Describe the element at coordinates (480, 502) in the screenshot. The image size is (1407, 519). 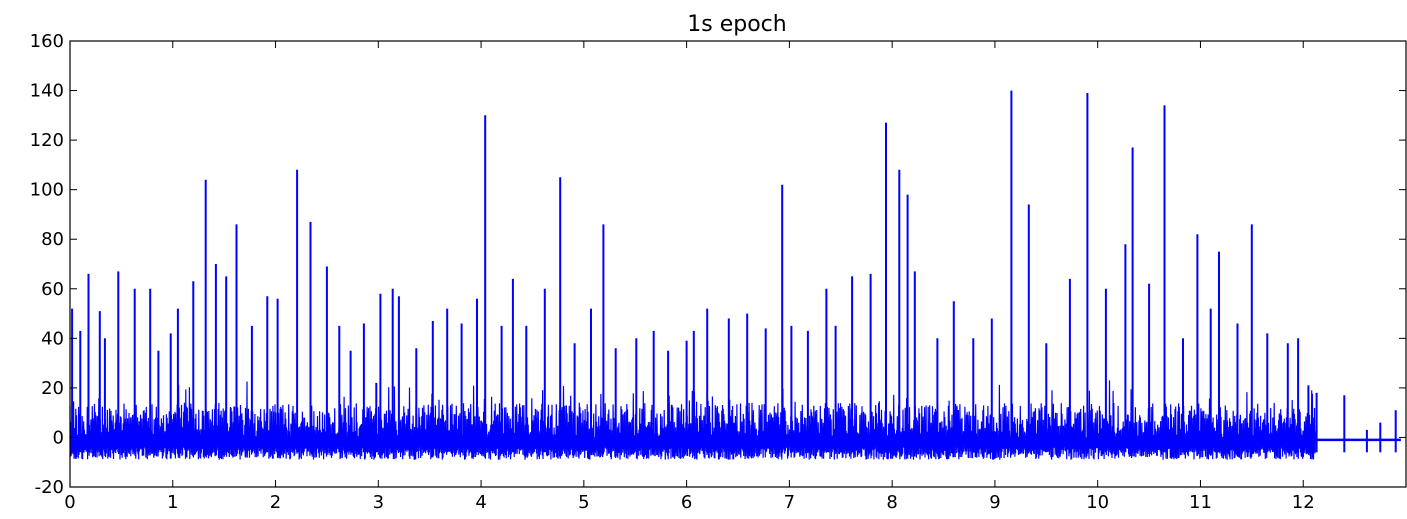
I see `x-tick-label: 4` at that location.